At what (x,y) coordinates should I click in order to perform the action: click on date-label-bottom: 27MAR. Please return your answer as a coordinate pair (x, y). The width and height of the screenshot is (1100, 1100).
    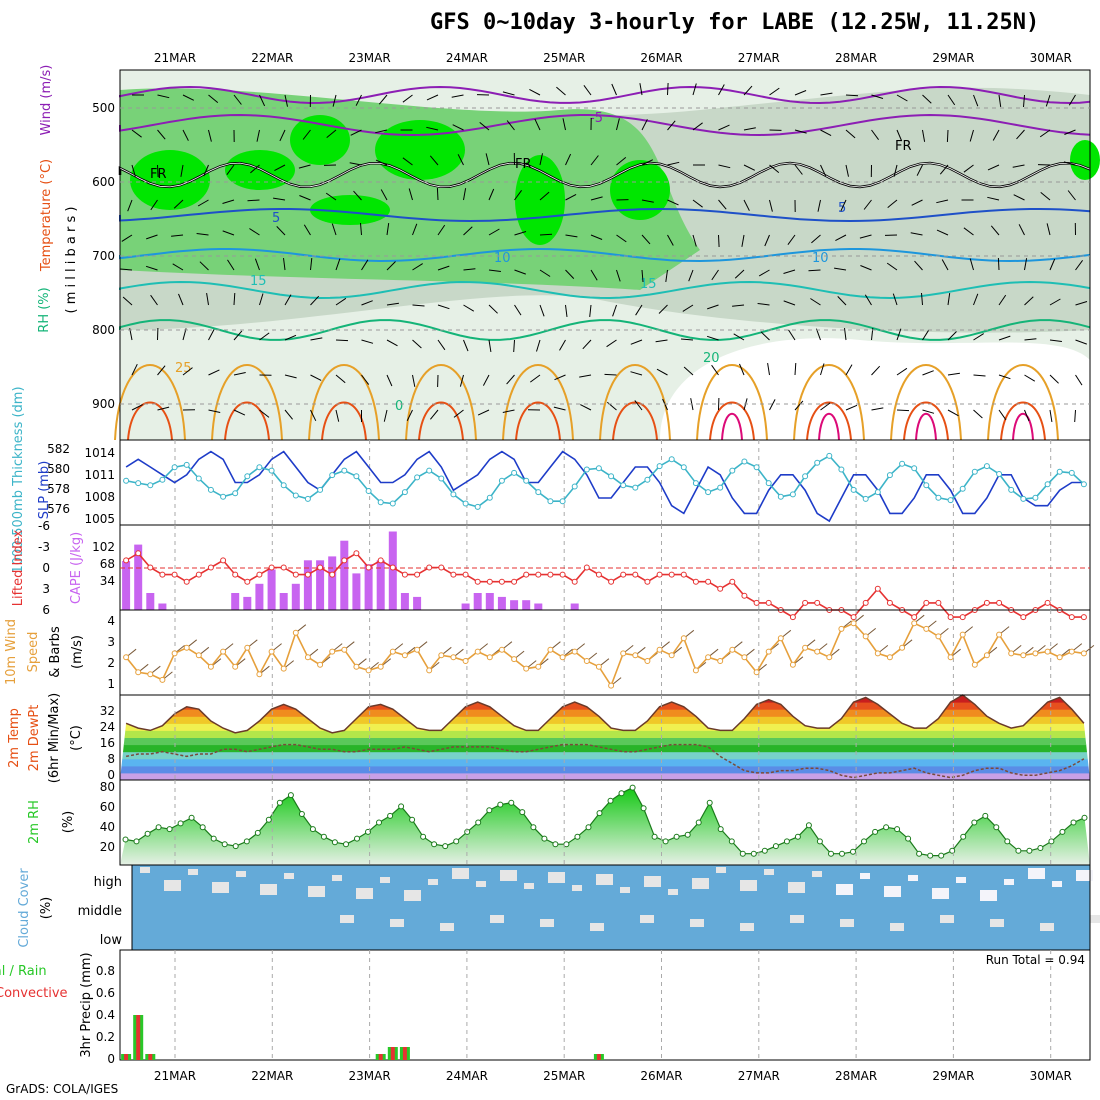
    Looking at the image, I should click on (759, 1076).